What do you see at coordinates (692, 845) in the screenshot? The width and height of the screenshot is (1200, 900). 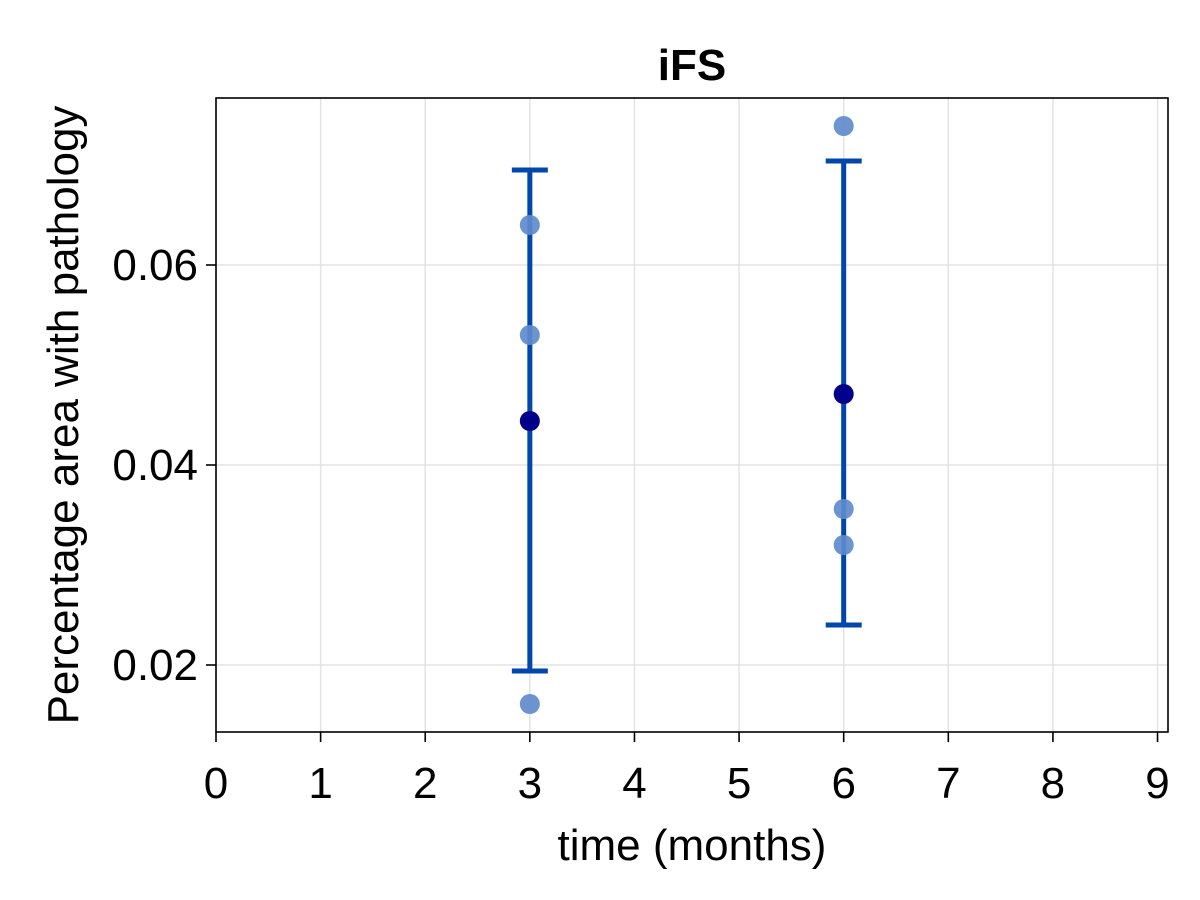 I see `x-axis-title: time (months)` at bounding box center [692, 845].